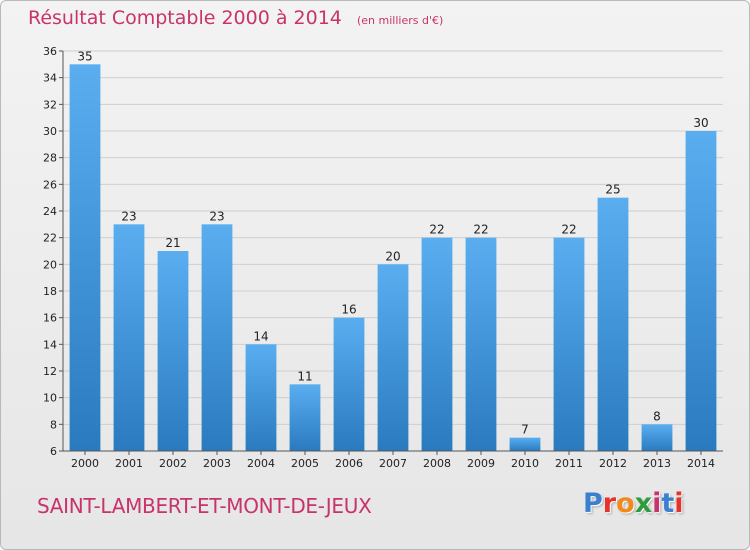  What do you see at coordinates (50, 291) in the screenshot?
I see `y-tick-label: 18` at bounding box center [50, 291].